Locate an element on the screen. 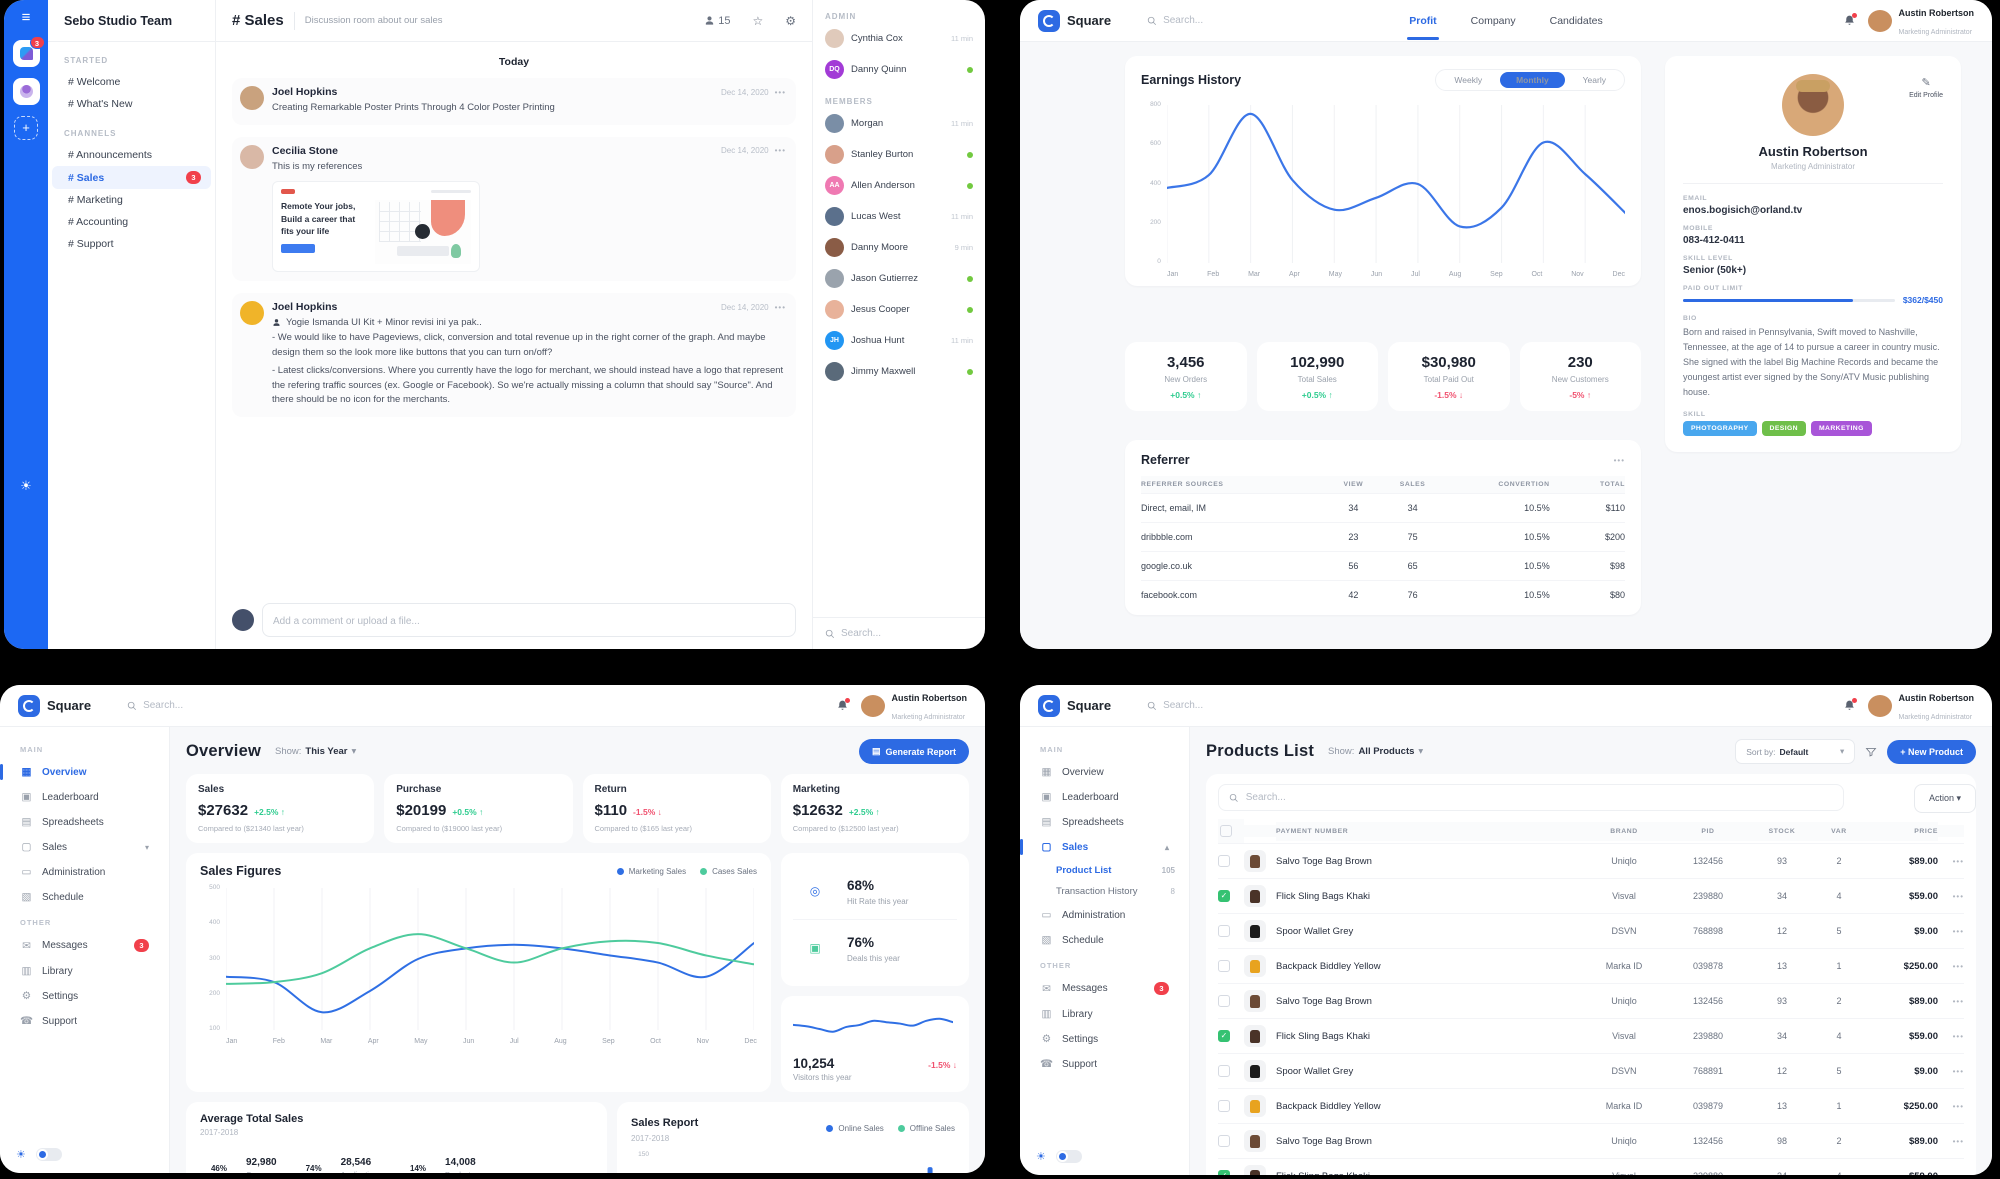 This screenshot has height=1179, width=2000. sidebar-item-channel: # Support is located at coordinates (131, 244).